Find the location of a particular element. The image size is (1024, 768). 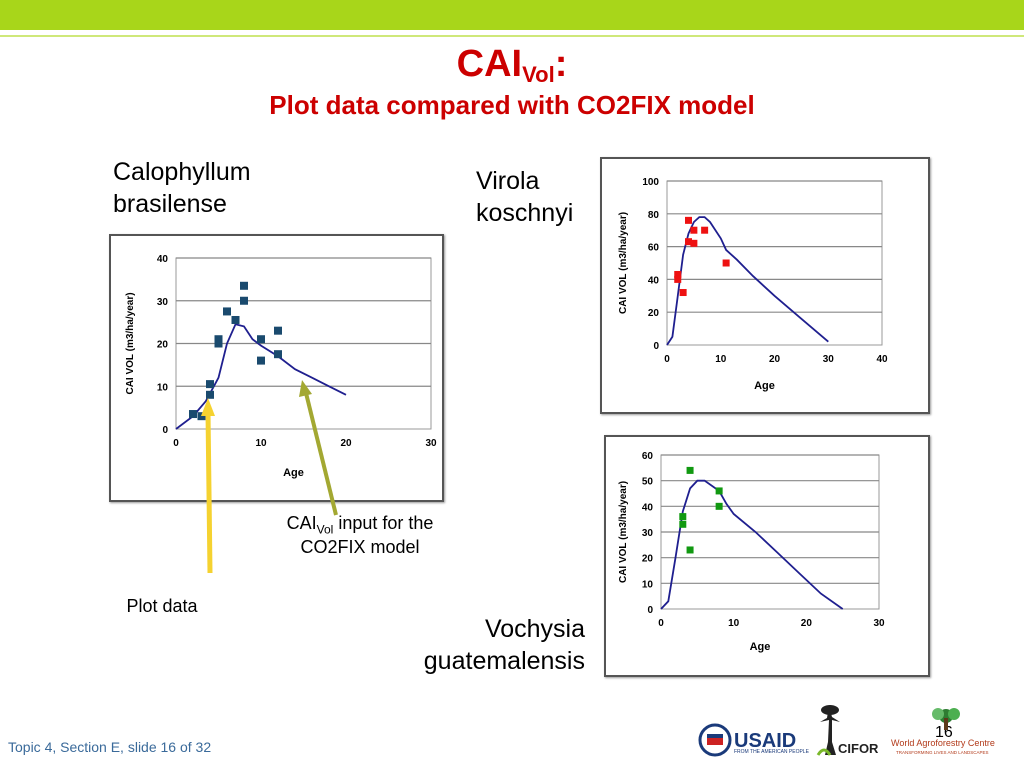

x-tick-label: 40 is located at coordinates (882, 359).